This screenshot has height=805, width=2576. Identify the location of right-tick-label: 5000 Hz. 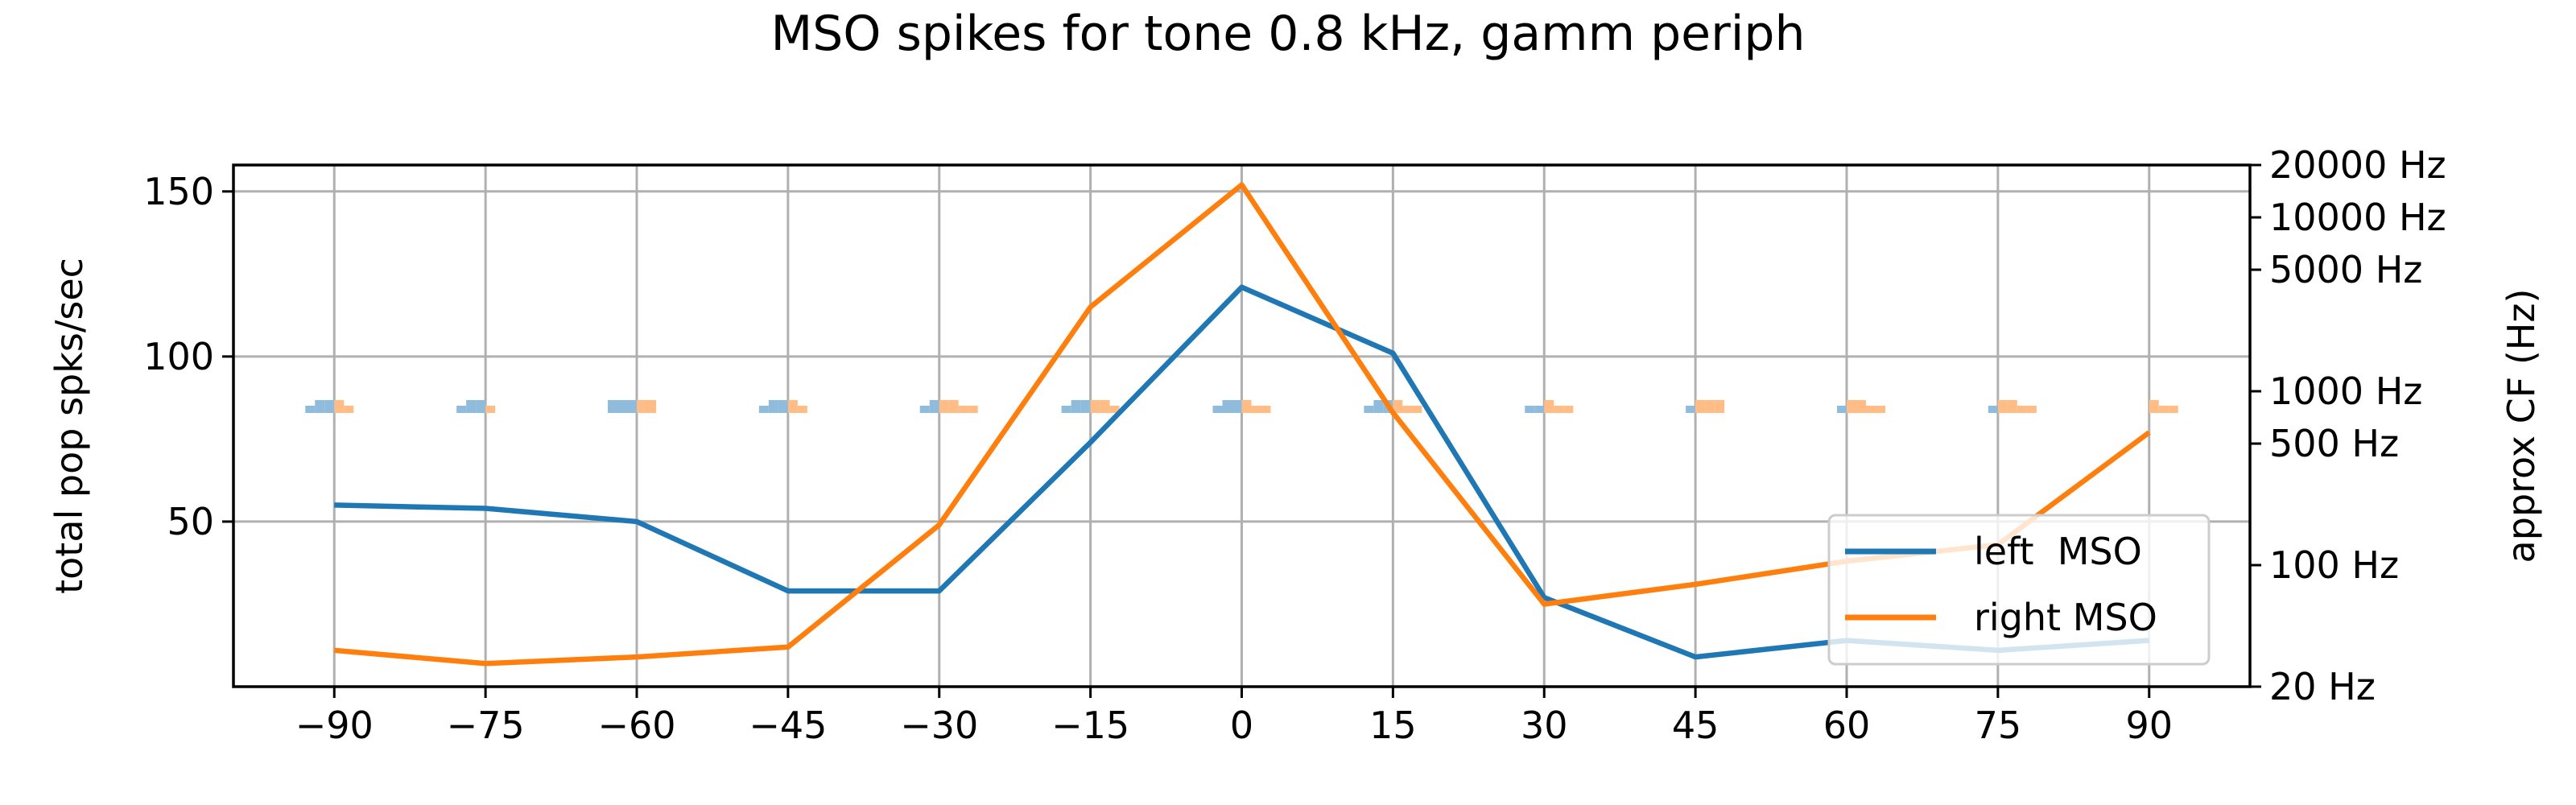
(2345, 269).